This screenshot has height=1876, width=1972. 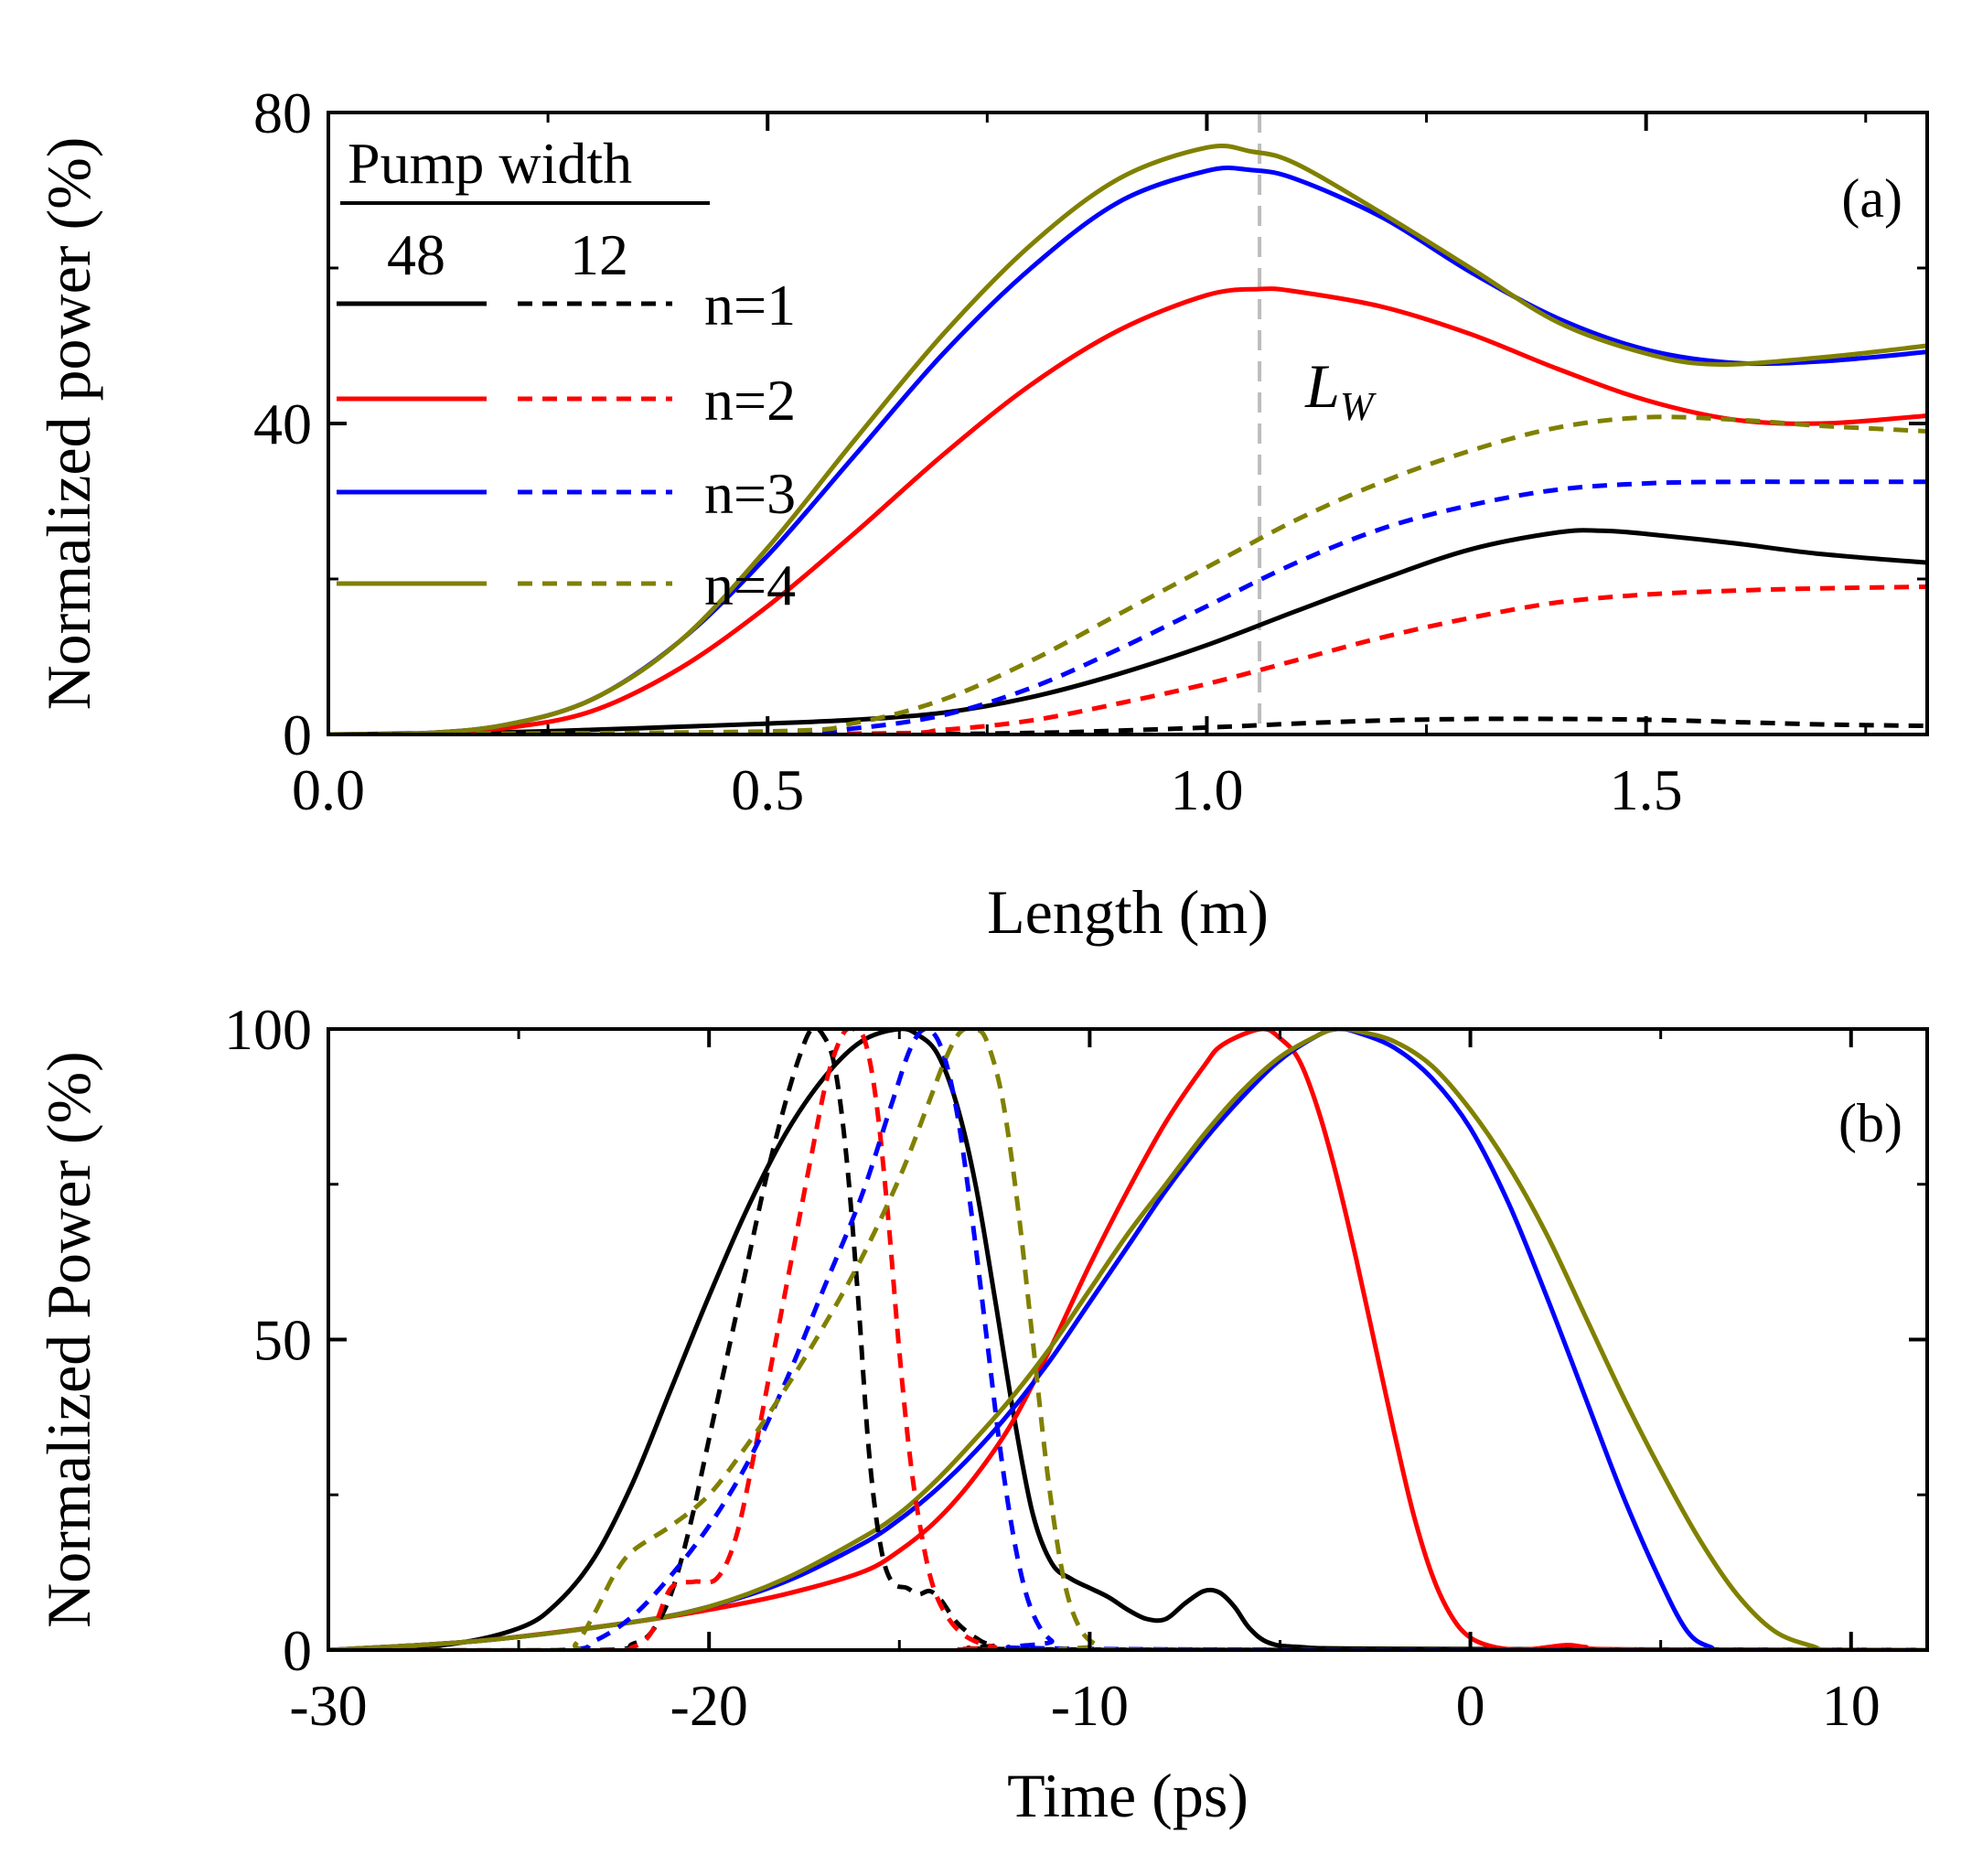 I want to click on x-tick-label: 1.5, so click(x=1646, y=789).